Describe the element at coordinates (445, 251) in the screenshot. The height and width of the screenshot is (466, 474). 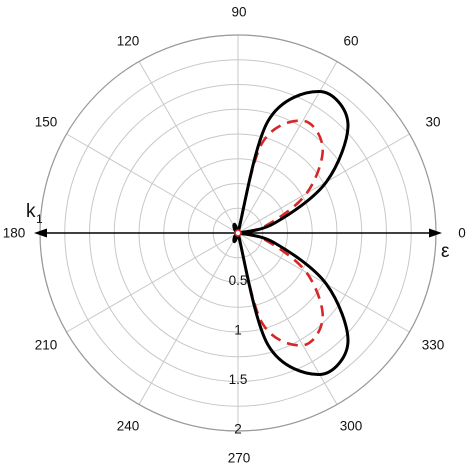
I see `axis-label-right: ε` at that location.